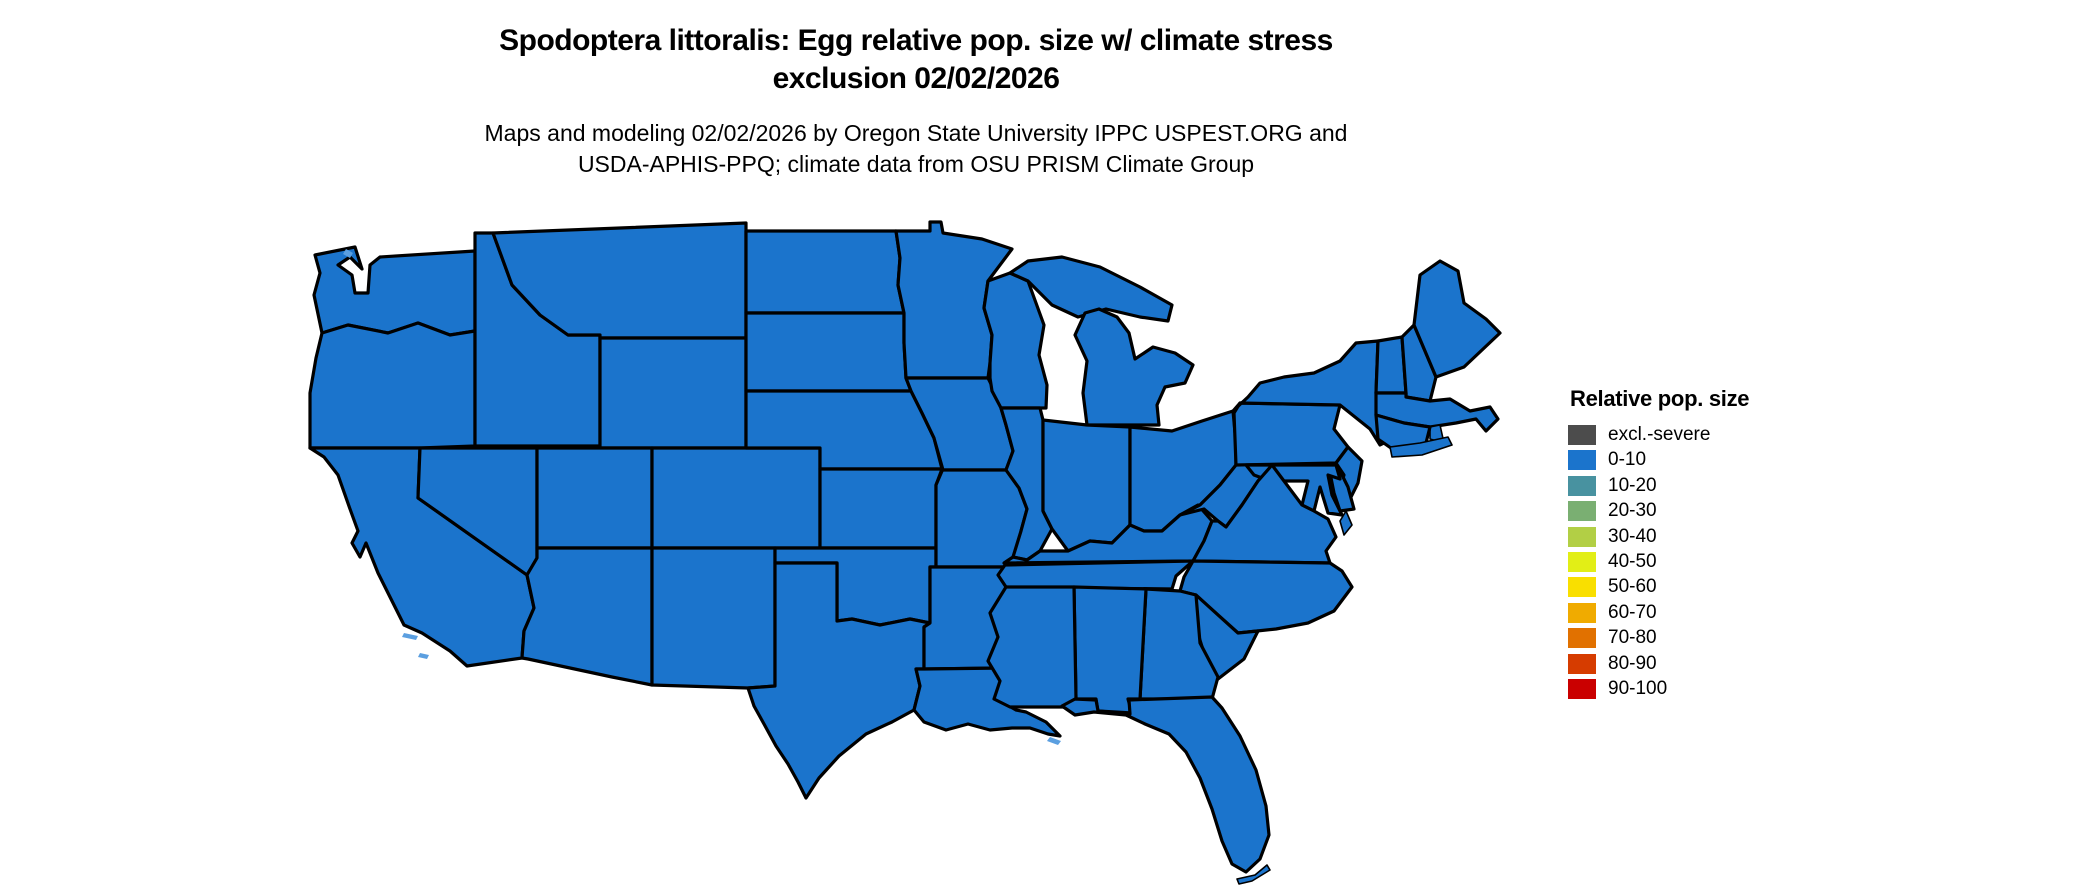 Image resolution: width=2100 pixels, height=892 pixels. Describe the element at coordinates (825, 272) in the screenshot. I see `state-nd` at that location.